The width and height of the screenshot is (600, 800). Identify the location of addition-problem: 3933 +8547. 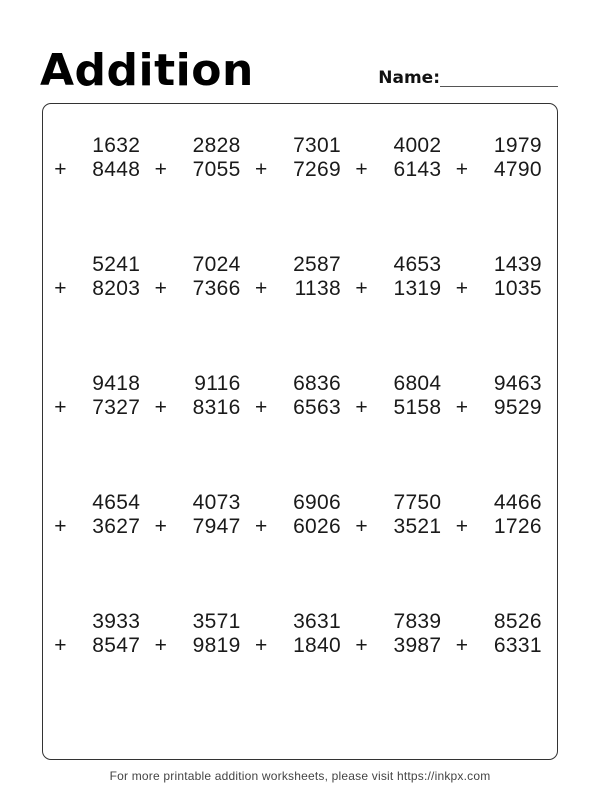
(97, 633).